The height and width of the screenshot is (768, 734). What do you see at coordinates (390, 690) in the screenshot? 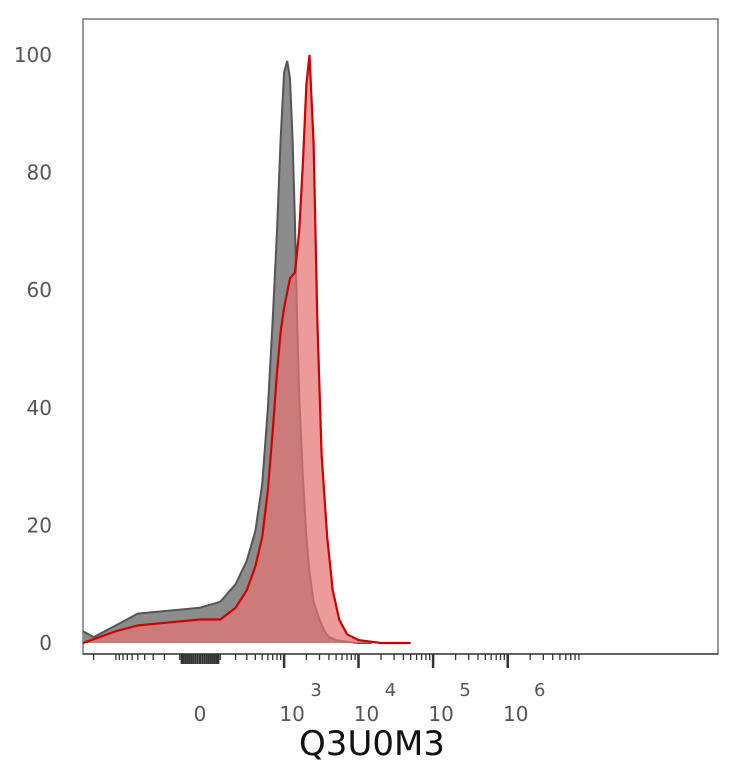
I see `x-tick-exponent: 4` at bounding box center [390, 690].